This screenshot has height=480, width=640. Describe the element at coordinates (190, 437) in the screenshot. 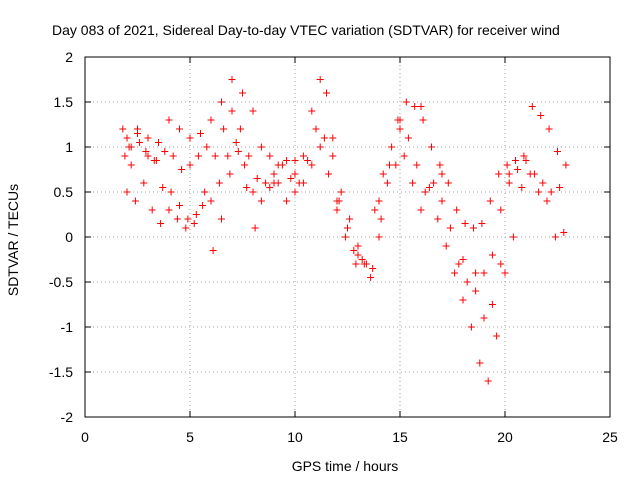

I see `x-tick-label: 5` at that location.